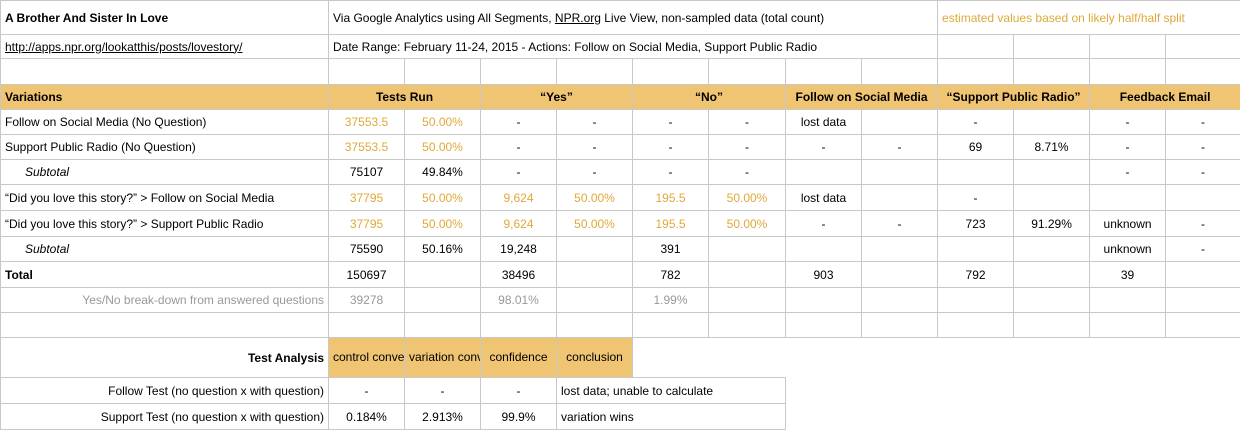 The height and width of the screenshot is (430, 1240). Describe the element at coordinates (823, 147) in the screenshot. I see `follow-count: -` at that location.